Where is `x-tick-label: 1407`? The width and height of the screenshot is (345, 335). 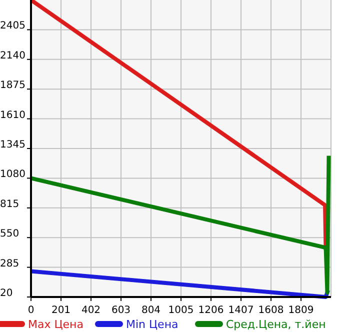
x-tick-label: 1407 is located at coordinates (241, 310).